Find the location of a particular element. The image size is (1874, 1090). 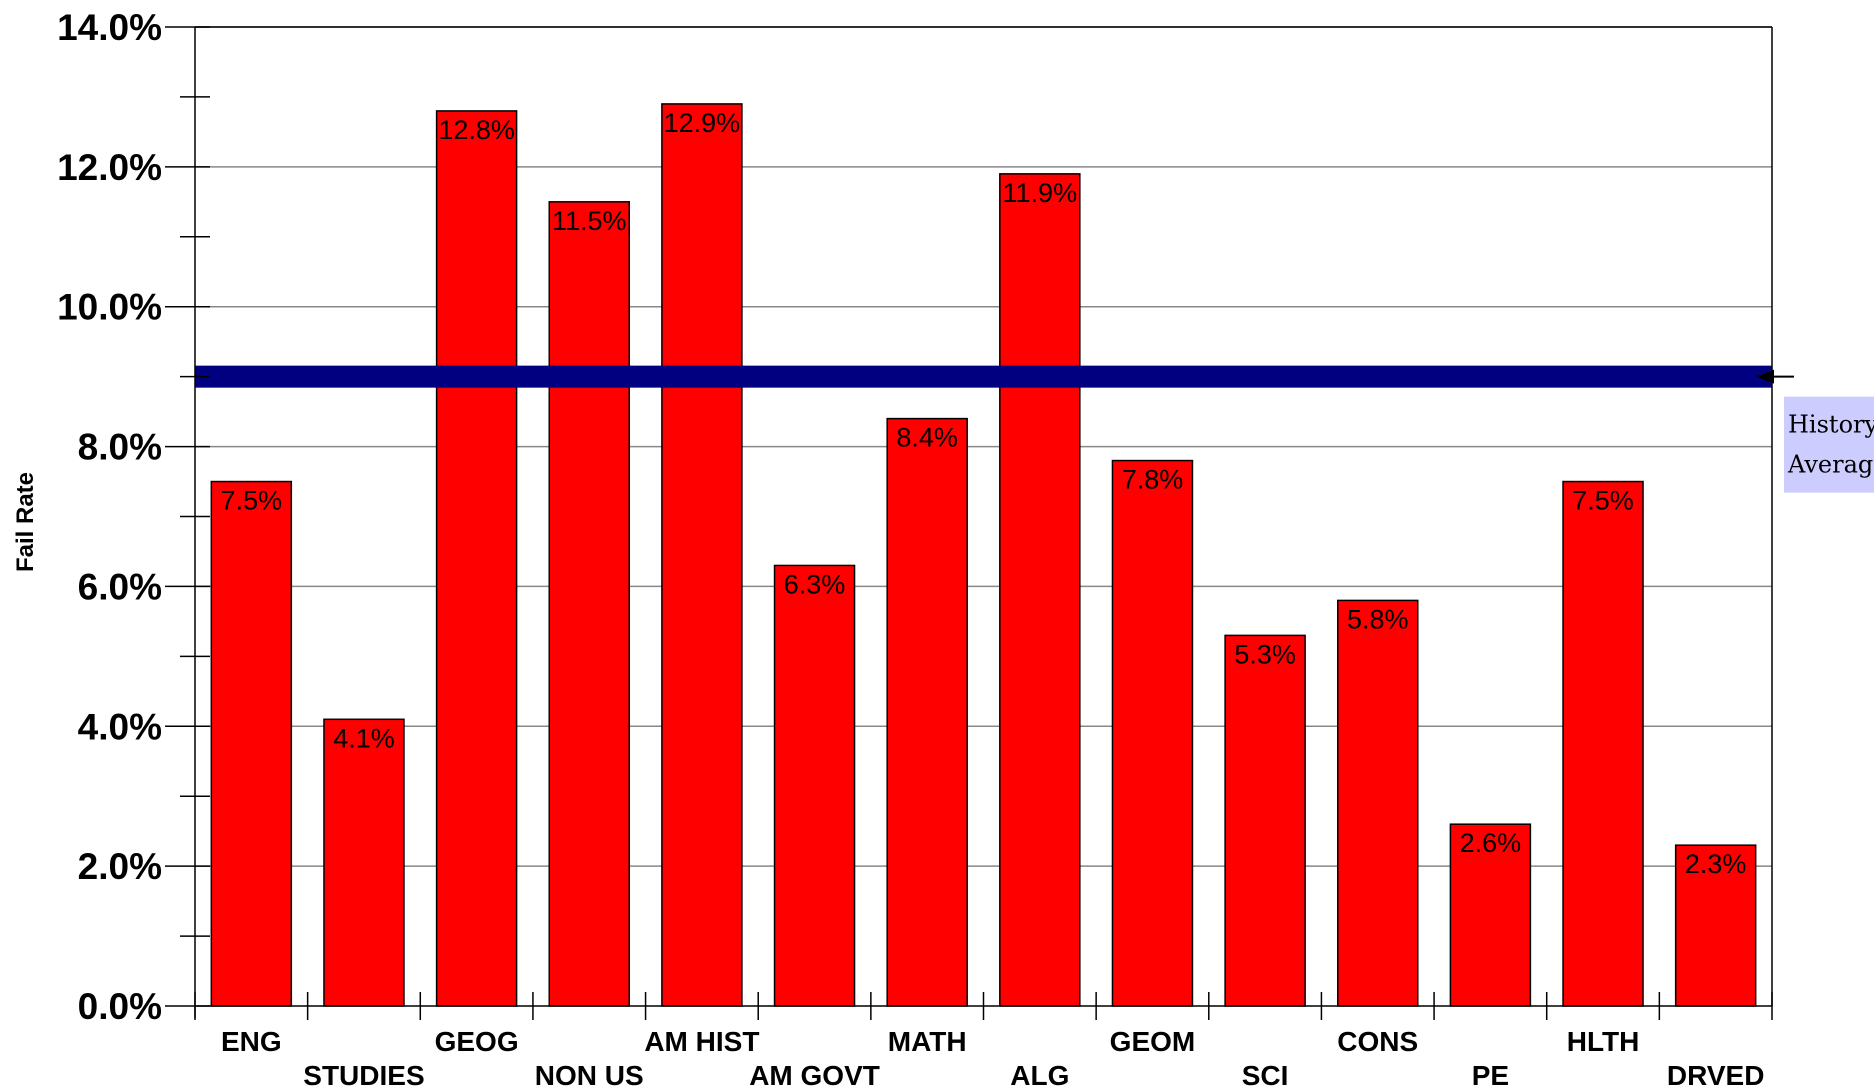

x-tick-label: HLTH is located at coordinates (1603, 1041).